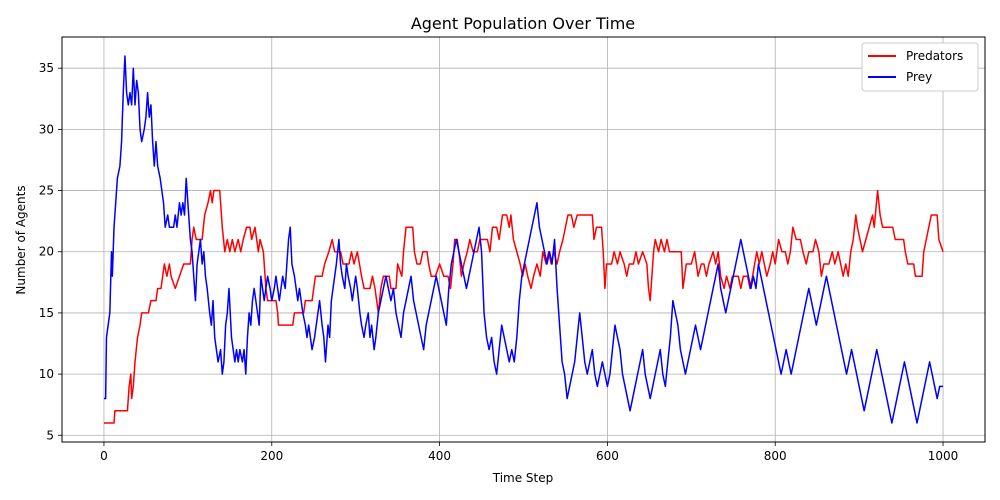 This screenshot has width=1000, height=500. I want to click on y-tick-label: 10, so click(46, 374).